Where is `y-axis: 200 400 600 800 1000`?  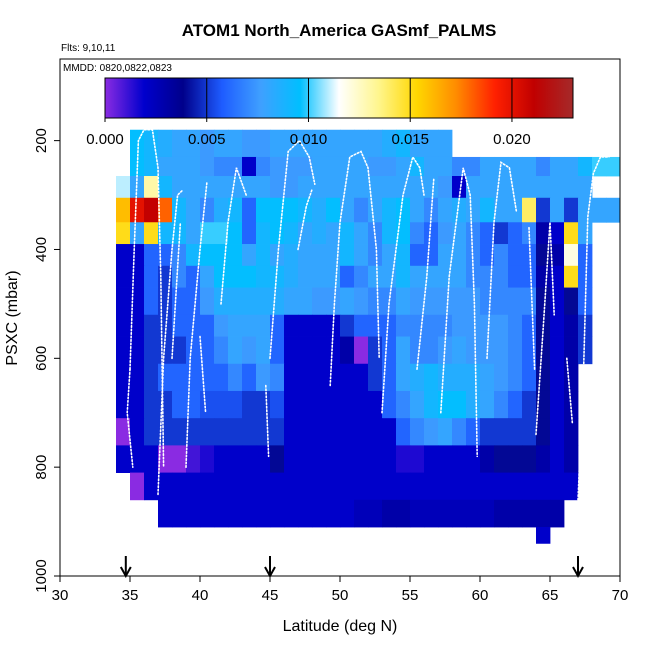 y-axis: 200 400 600 800 1000 is located at coordinates (46, 360).